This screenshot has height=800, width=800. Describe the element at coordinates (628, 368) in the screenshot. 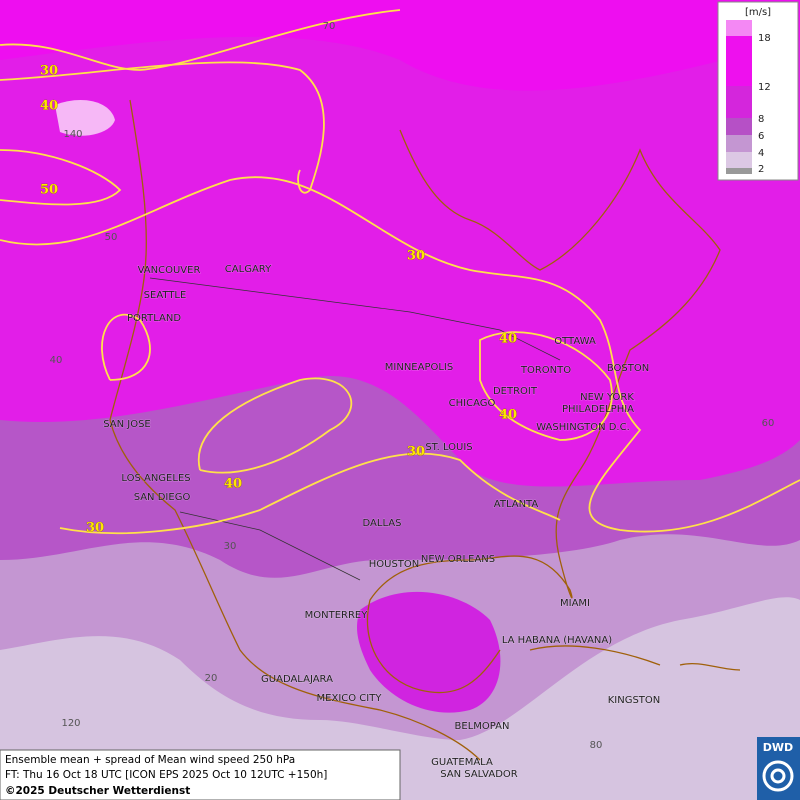

I see `city-label: BOSTON` at that location.